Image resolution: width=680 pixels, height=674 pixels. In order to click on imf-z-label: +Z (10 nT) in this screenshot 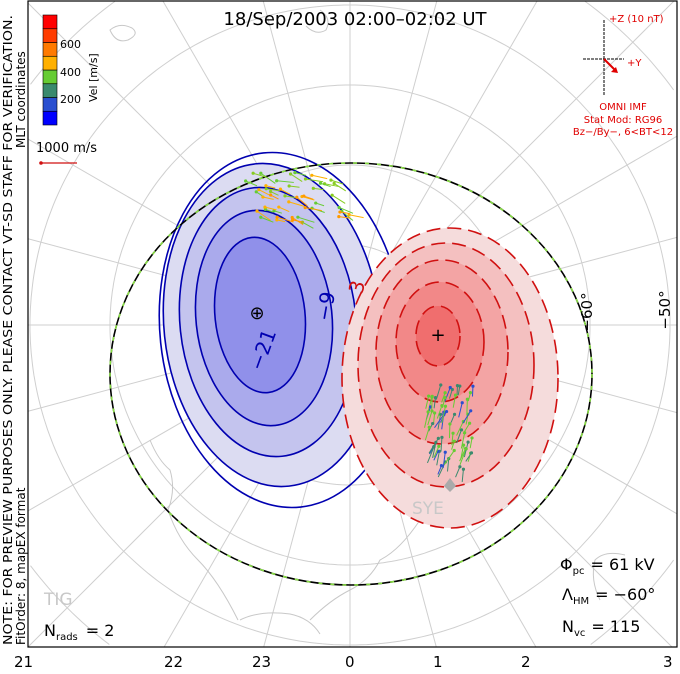, I will do `click(636, 19)`.